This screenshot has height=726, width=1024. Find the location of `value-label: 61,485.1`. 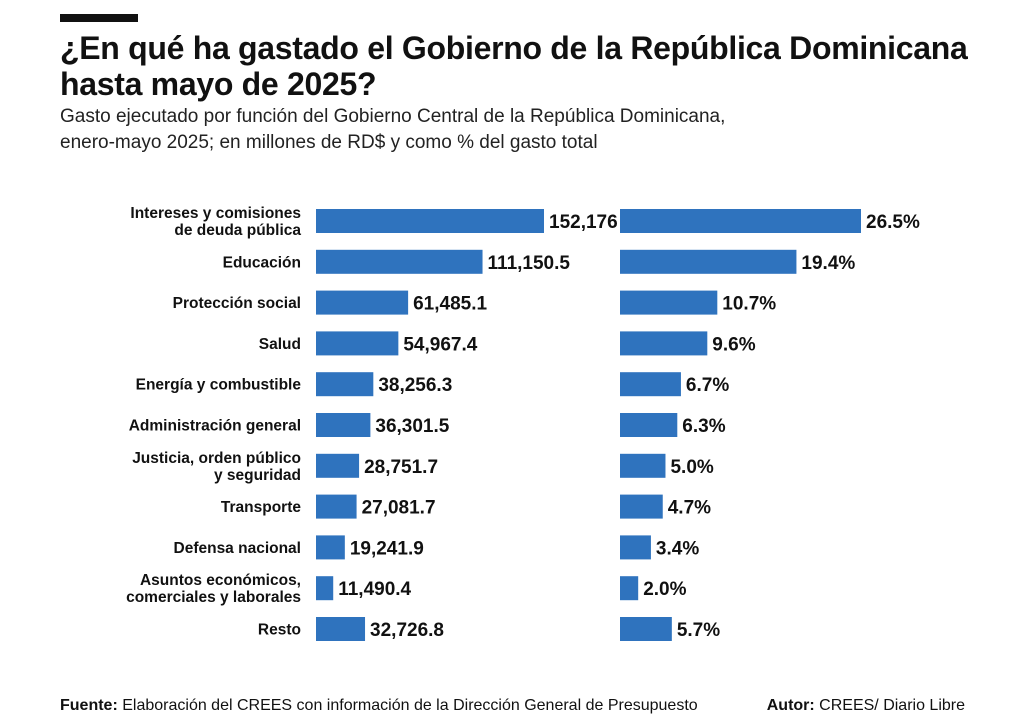

value-label: 61,485.1 is located at coordinates (450, 304).